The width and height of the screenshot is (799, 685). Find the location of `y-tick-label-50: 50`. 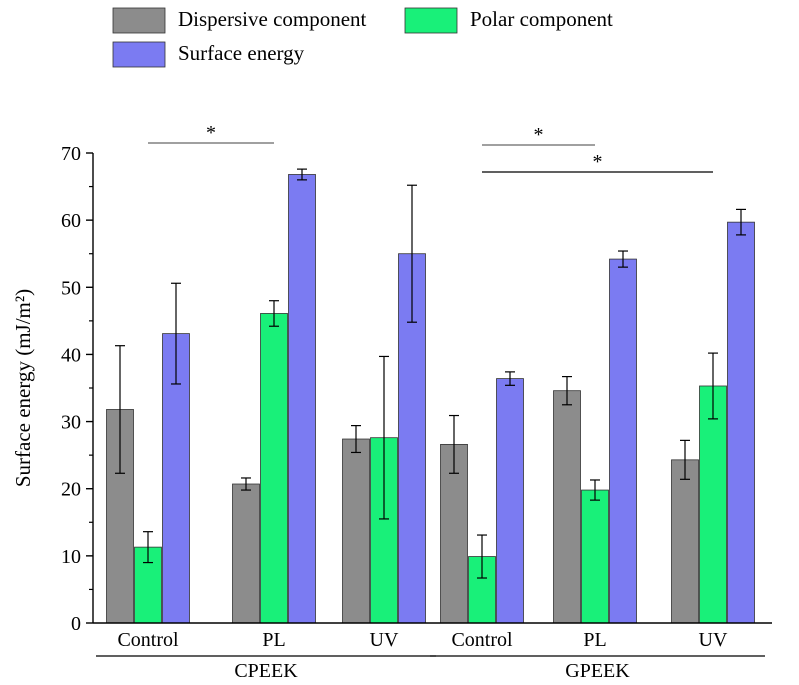

y-tick-label-50: 50 is located at coordinates (71, 288).